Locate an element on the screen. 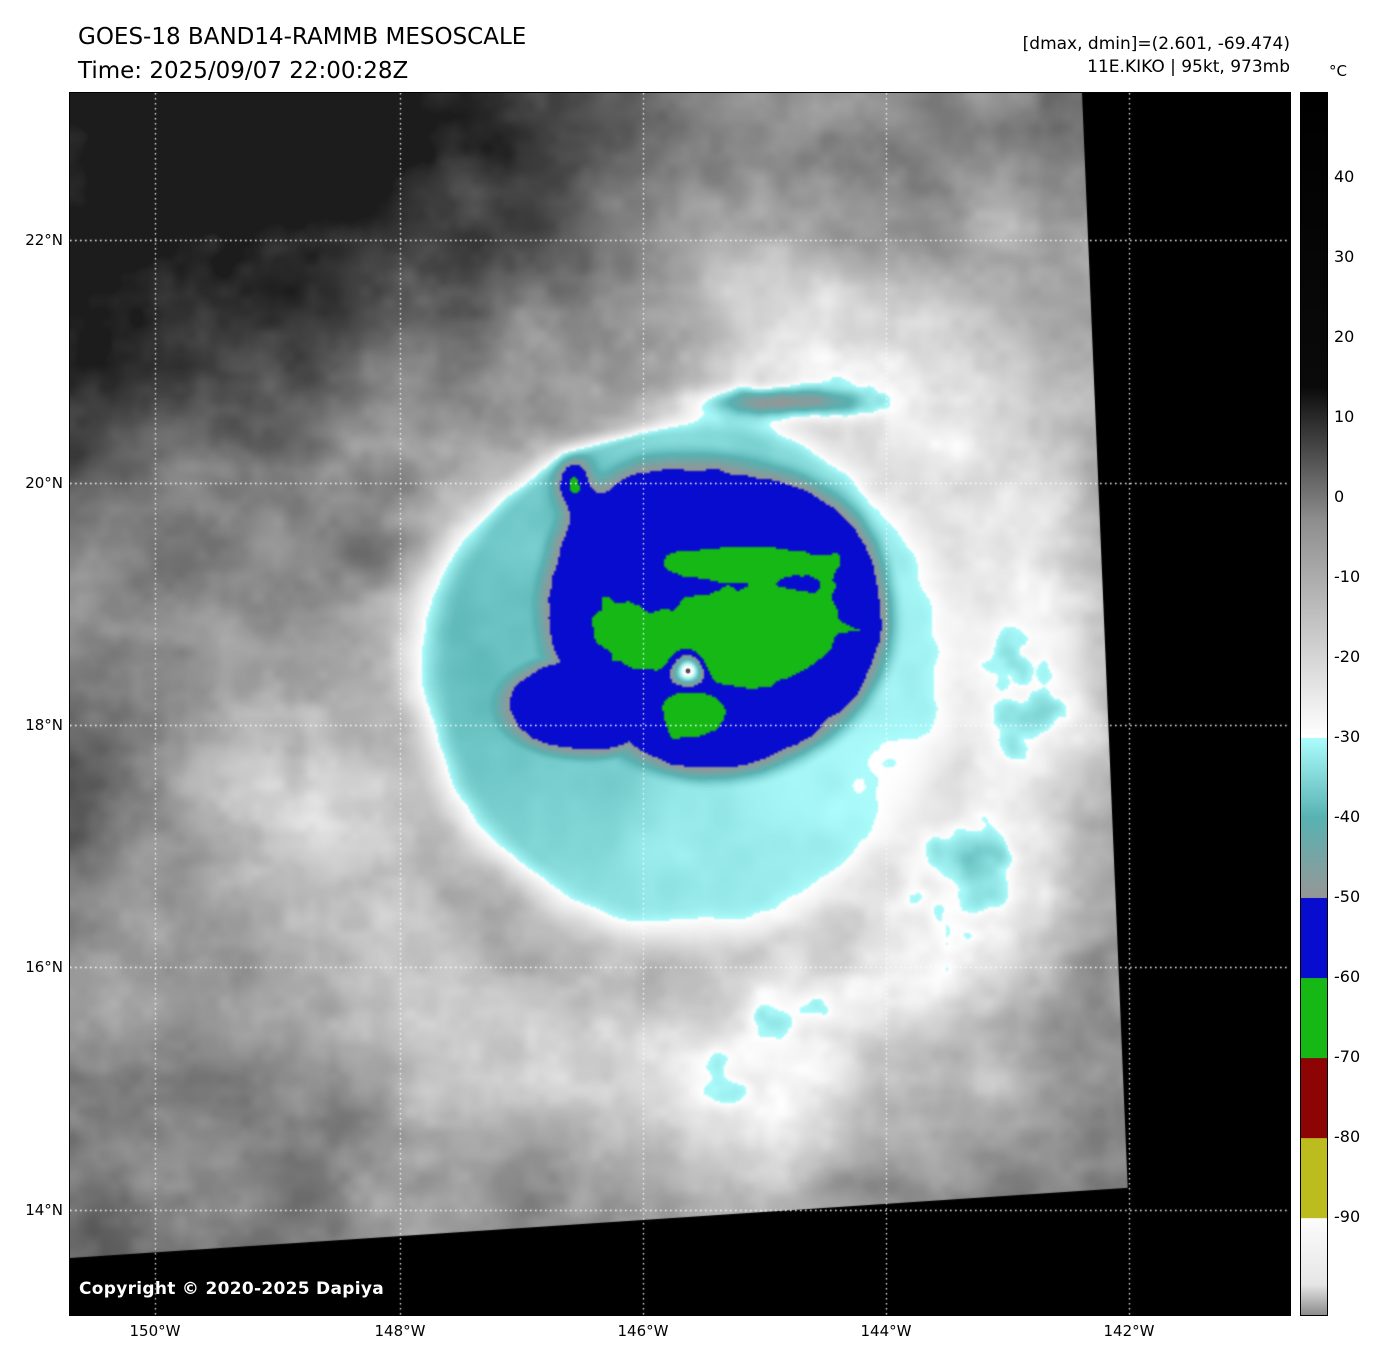  colorbar-tick-label: -50 is located at coordinates (1347, 897).